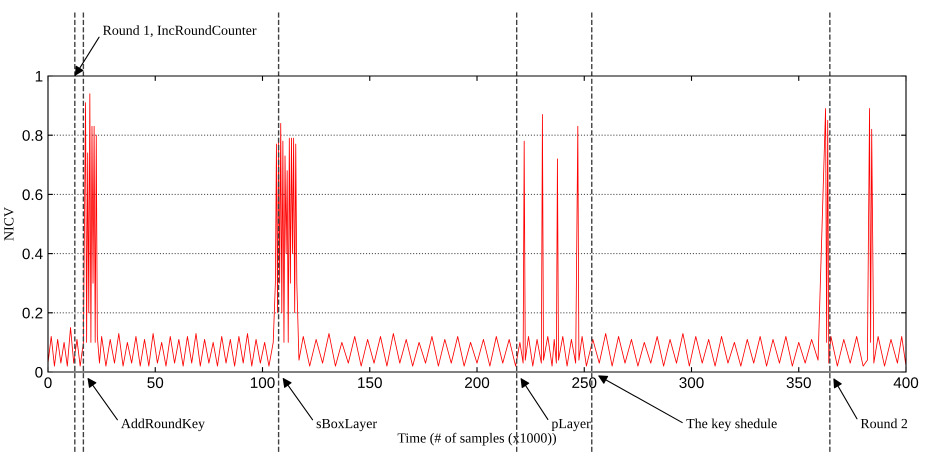 The image size is (928, 464). Describe the element at coordinates (39, 372) in the screenshot. I see `y-tick-label: 0` at that location.